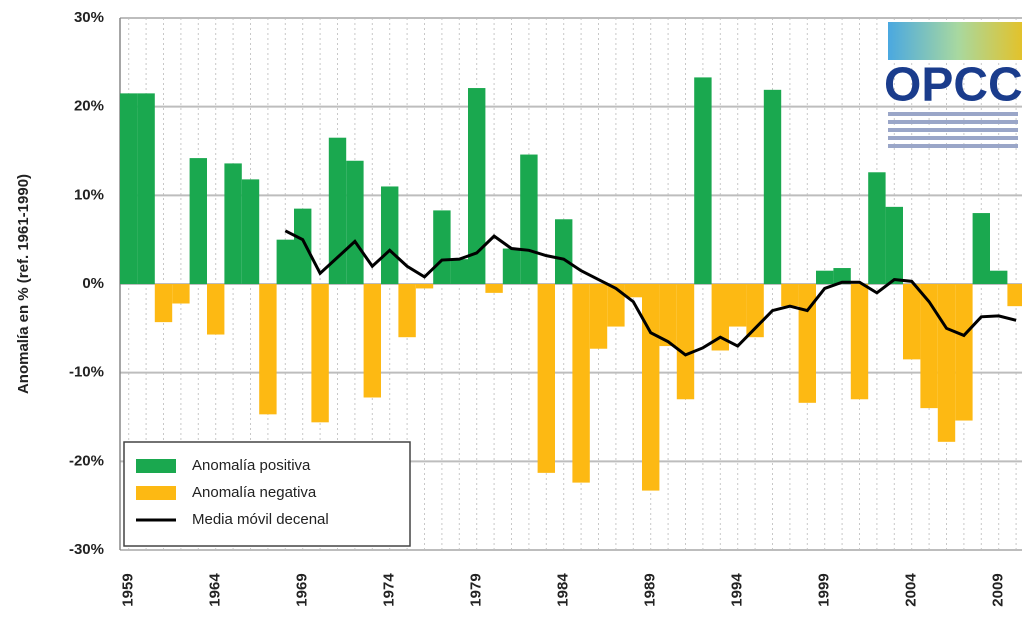 The width and height of the screenshot is (1022, 621). I want to click on logo: OPCC, so click(953, 85).